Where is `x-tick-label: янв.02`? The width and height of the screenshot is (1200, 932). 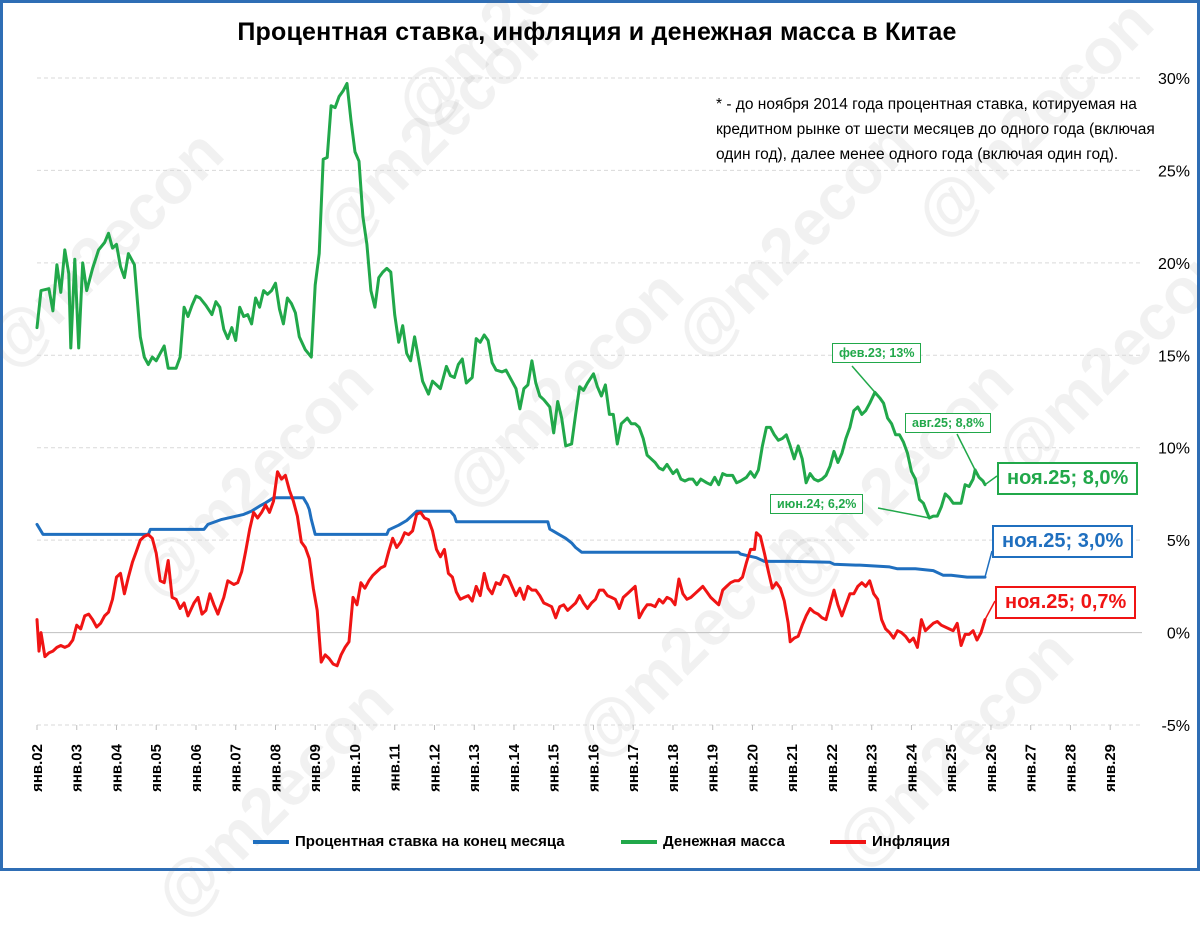
x-tick-label: янв.02 is located at coordinates (37, 768).